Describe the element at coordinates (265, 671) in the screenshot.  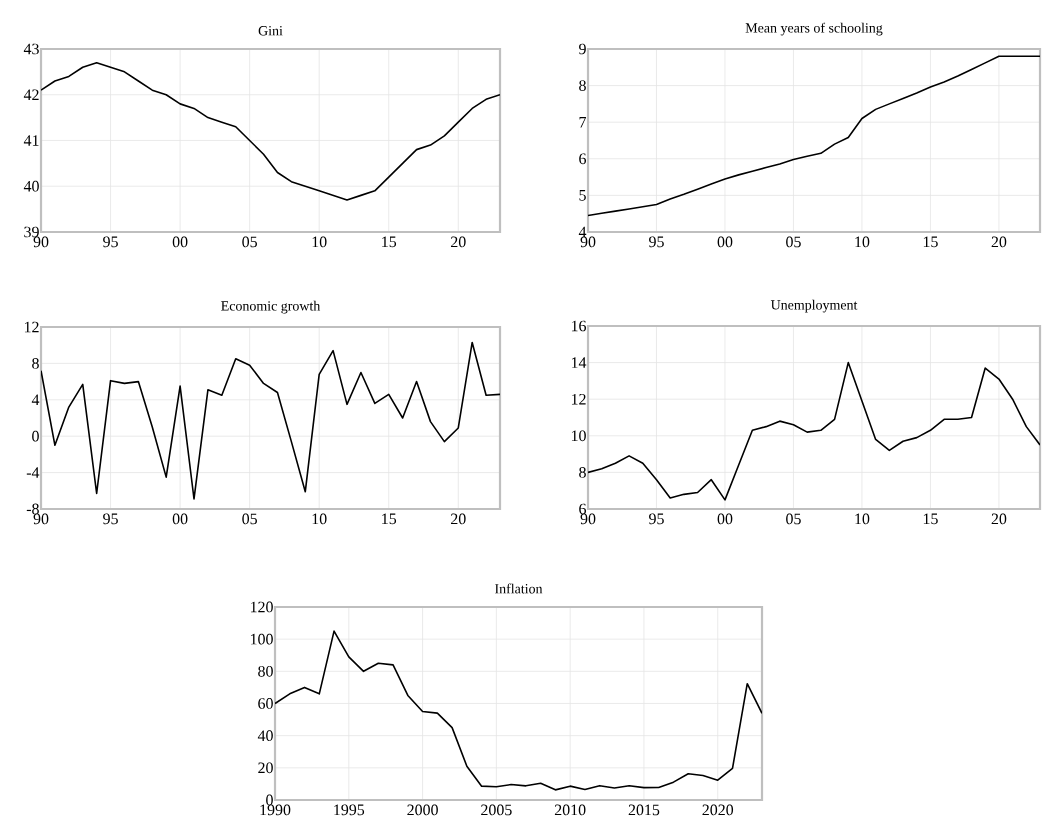
I see `y-tick-label: 80` at that location.